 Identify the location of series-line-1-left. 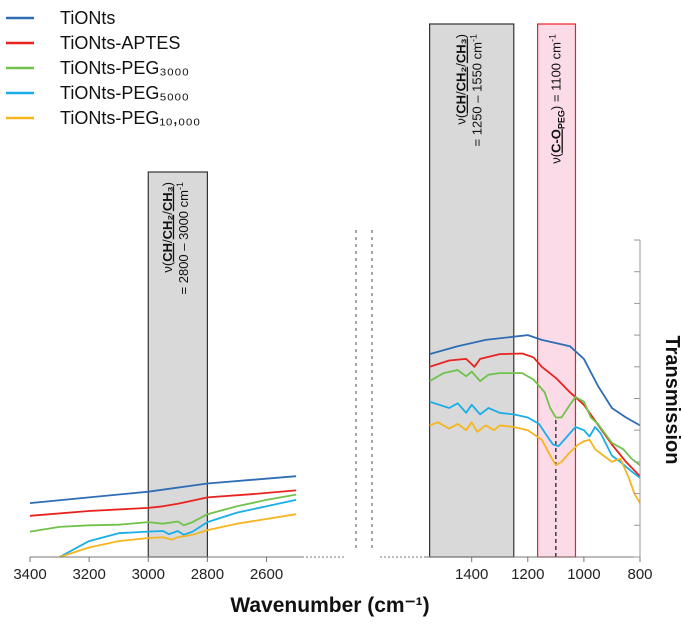
(163, 489).